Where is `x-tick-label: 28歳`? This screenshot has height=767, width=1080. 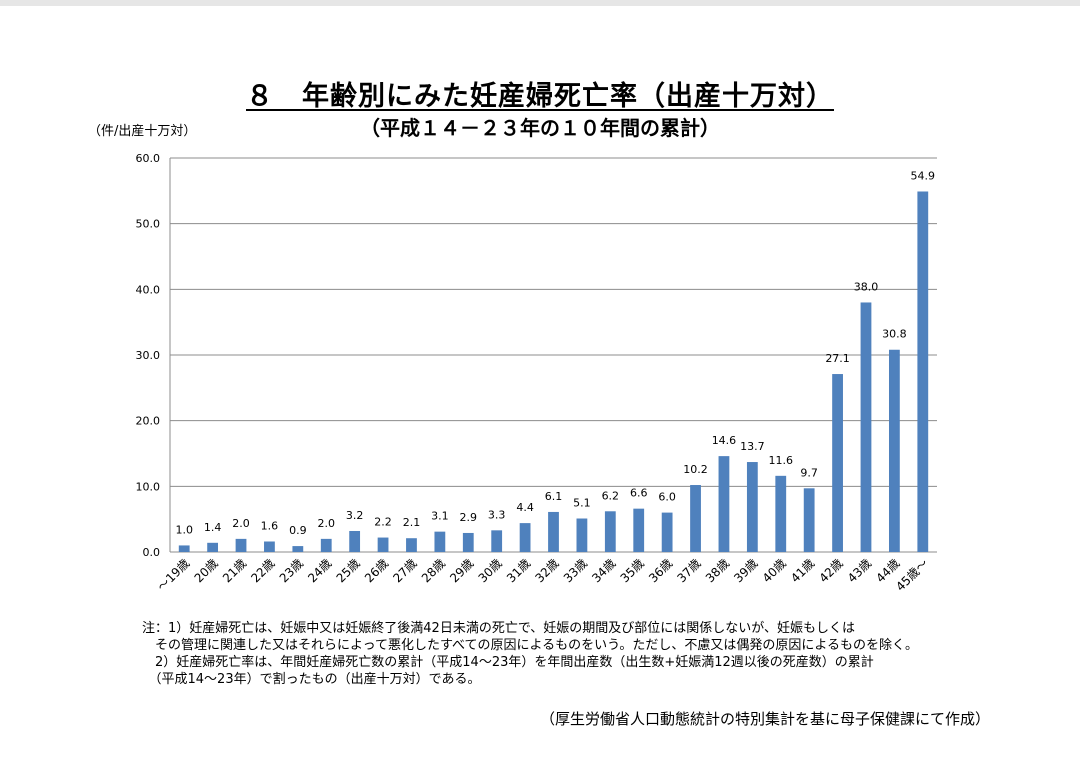
x-tick-label: 28歳 is located at coordinates (433, 570).